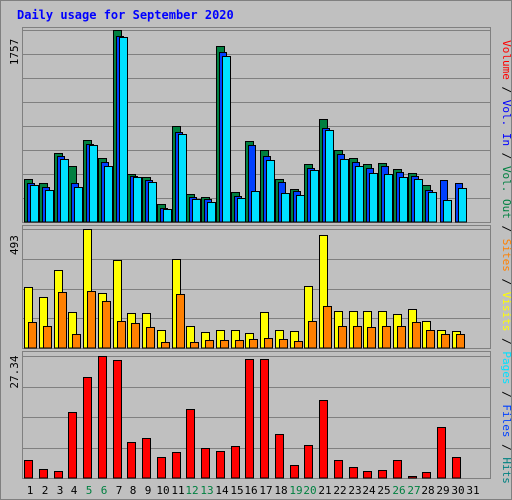  I want to click on x-tick-label-day-8: 8, so click(133, 490).